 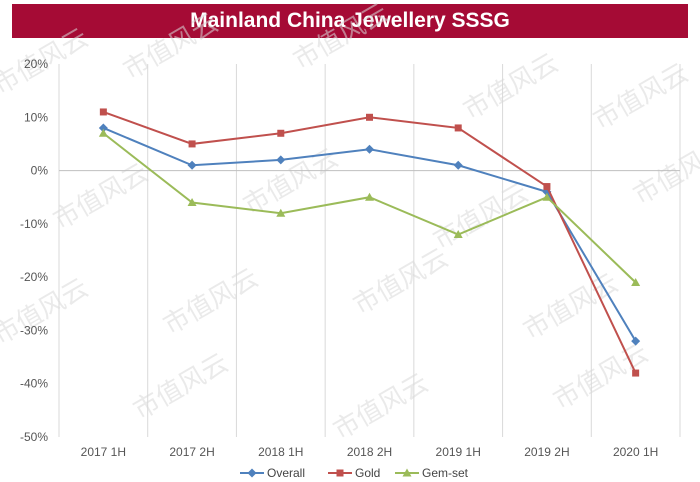 I want to click on legend-label-gold: Gold, so click(x=367, y=473).